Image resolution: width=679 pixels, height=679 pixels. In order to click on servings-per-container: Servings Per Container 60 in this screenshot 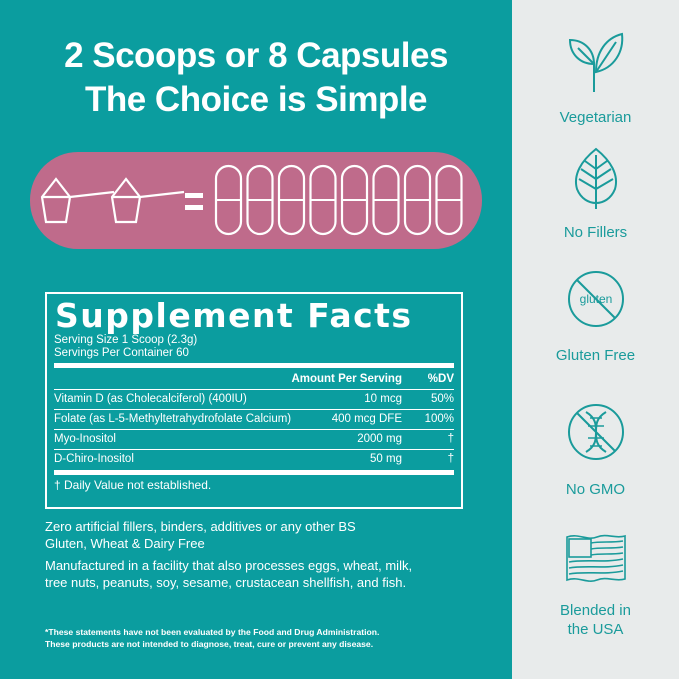, I will do `click(121, 353)`.